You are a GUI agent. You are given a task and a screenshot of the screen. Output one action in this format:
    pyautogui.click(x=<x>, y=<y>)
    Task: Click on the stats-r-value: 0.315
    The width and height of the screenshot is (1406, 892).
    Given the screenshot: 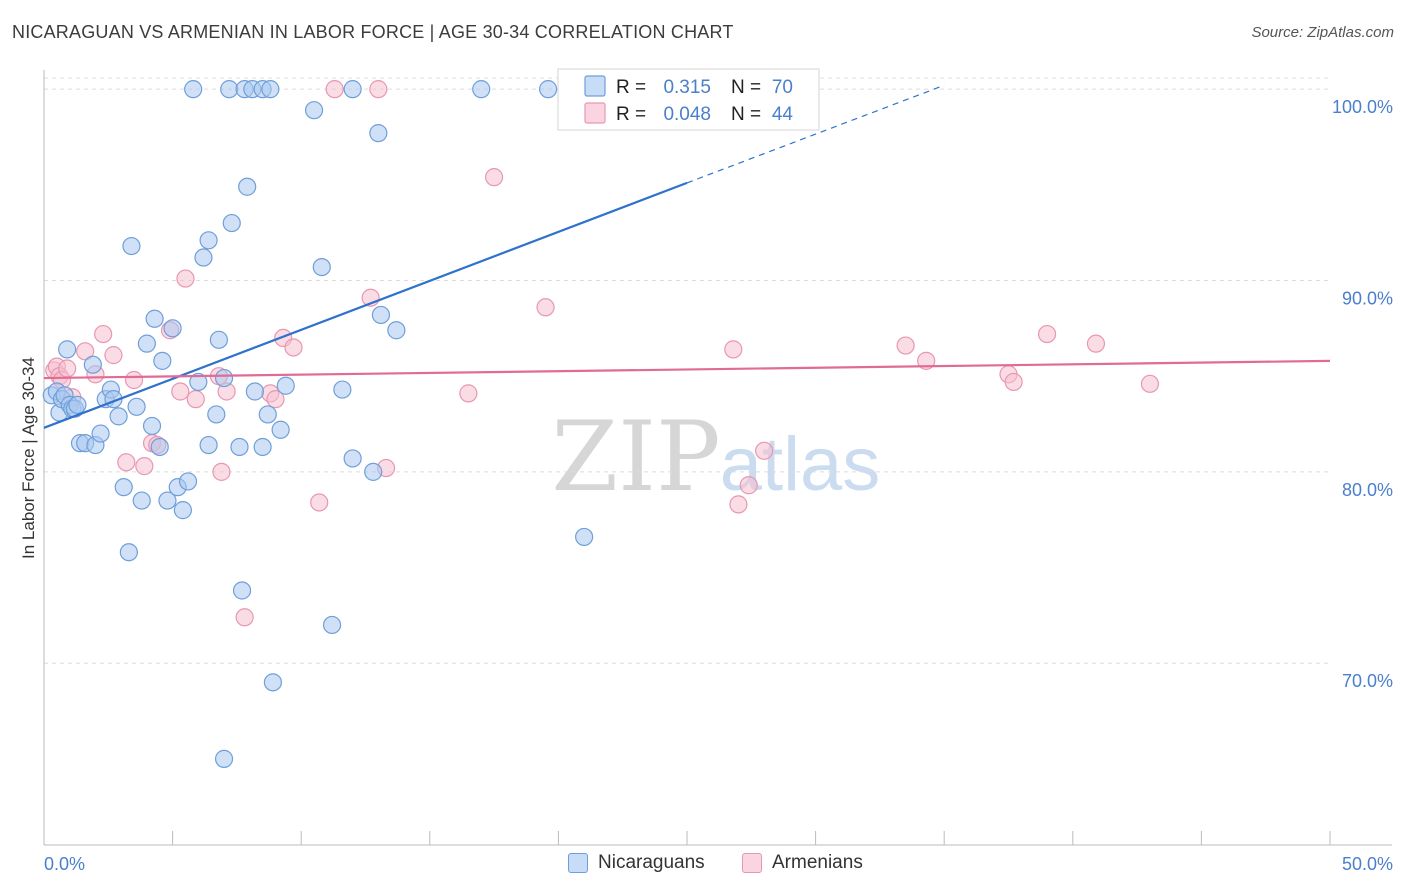 What is the action you would take?
    pyautogui.click(x=687, y=87)
    